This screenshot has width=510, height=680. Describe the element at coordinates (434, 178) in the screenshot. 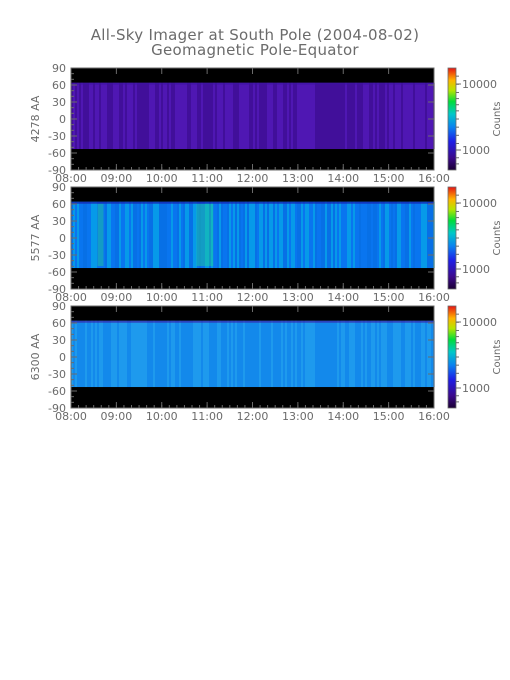

I see `x-tick-label: 16:00` at that location.